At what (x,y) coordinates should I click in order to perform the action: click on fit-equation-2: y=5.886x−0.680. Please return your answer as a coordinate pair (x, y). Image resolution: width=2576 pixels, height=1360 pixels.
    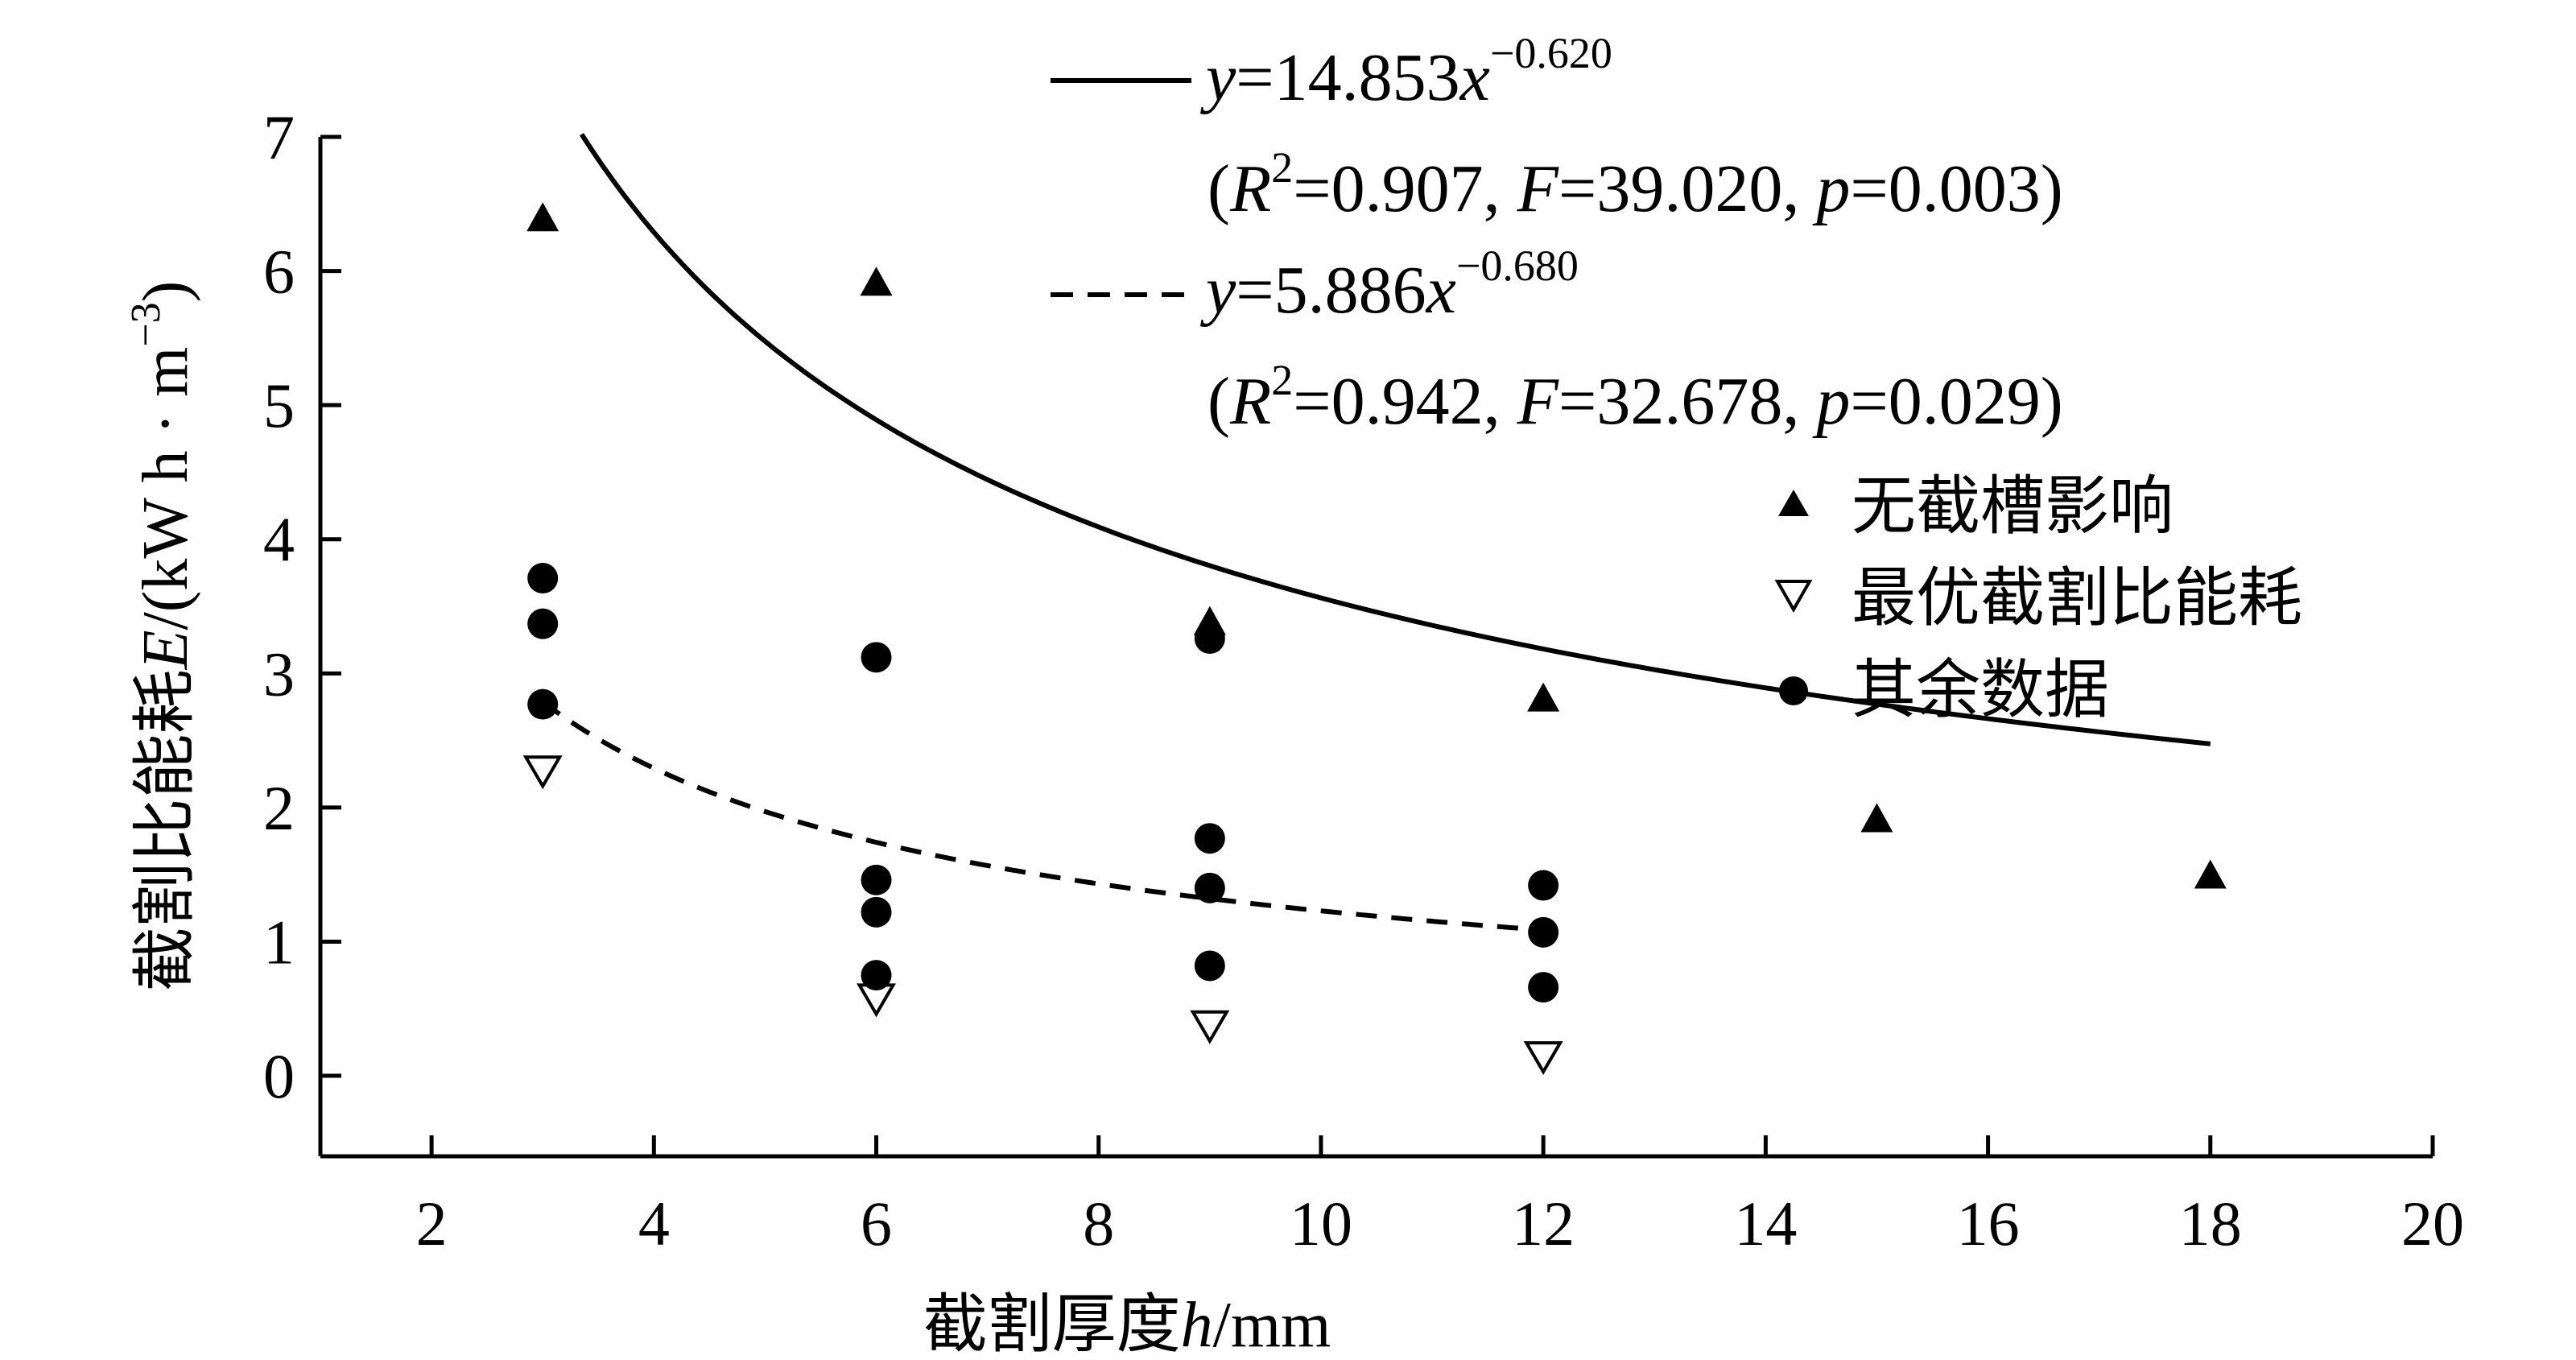
    Looking at the image, I should click on (1389, 285).